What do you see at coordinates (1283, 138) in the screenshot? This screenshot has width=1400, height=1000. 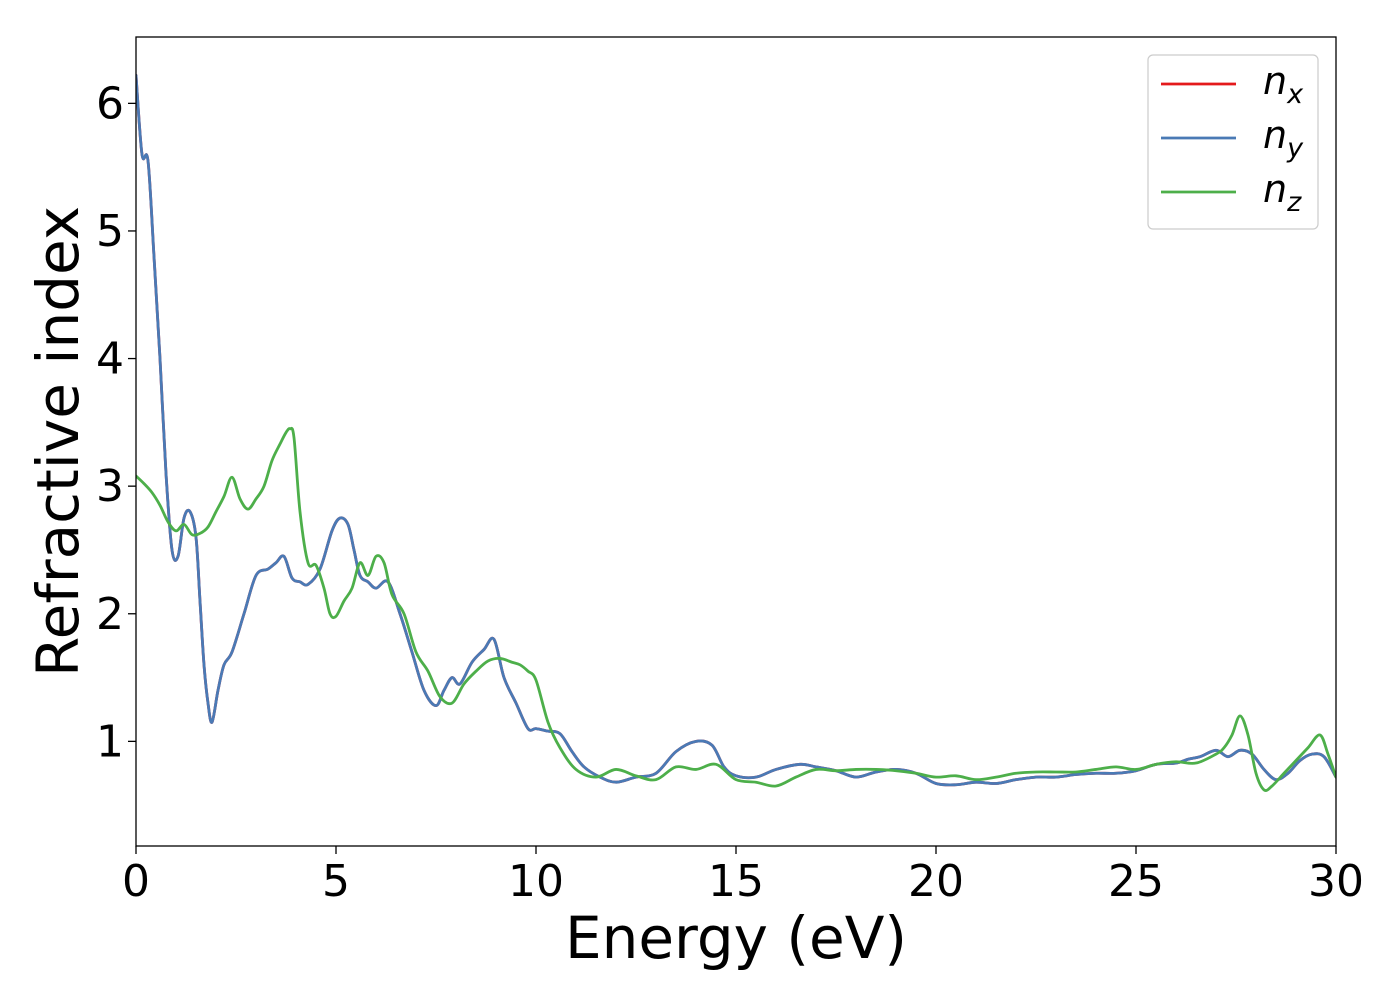 I see `legend-label-y: ny` at bounding box center [1283, 138].